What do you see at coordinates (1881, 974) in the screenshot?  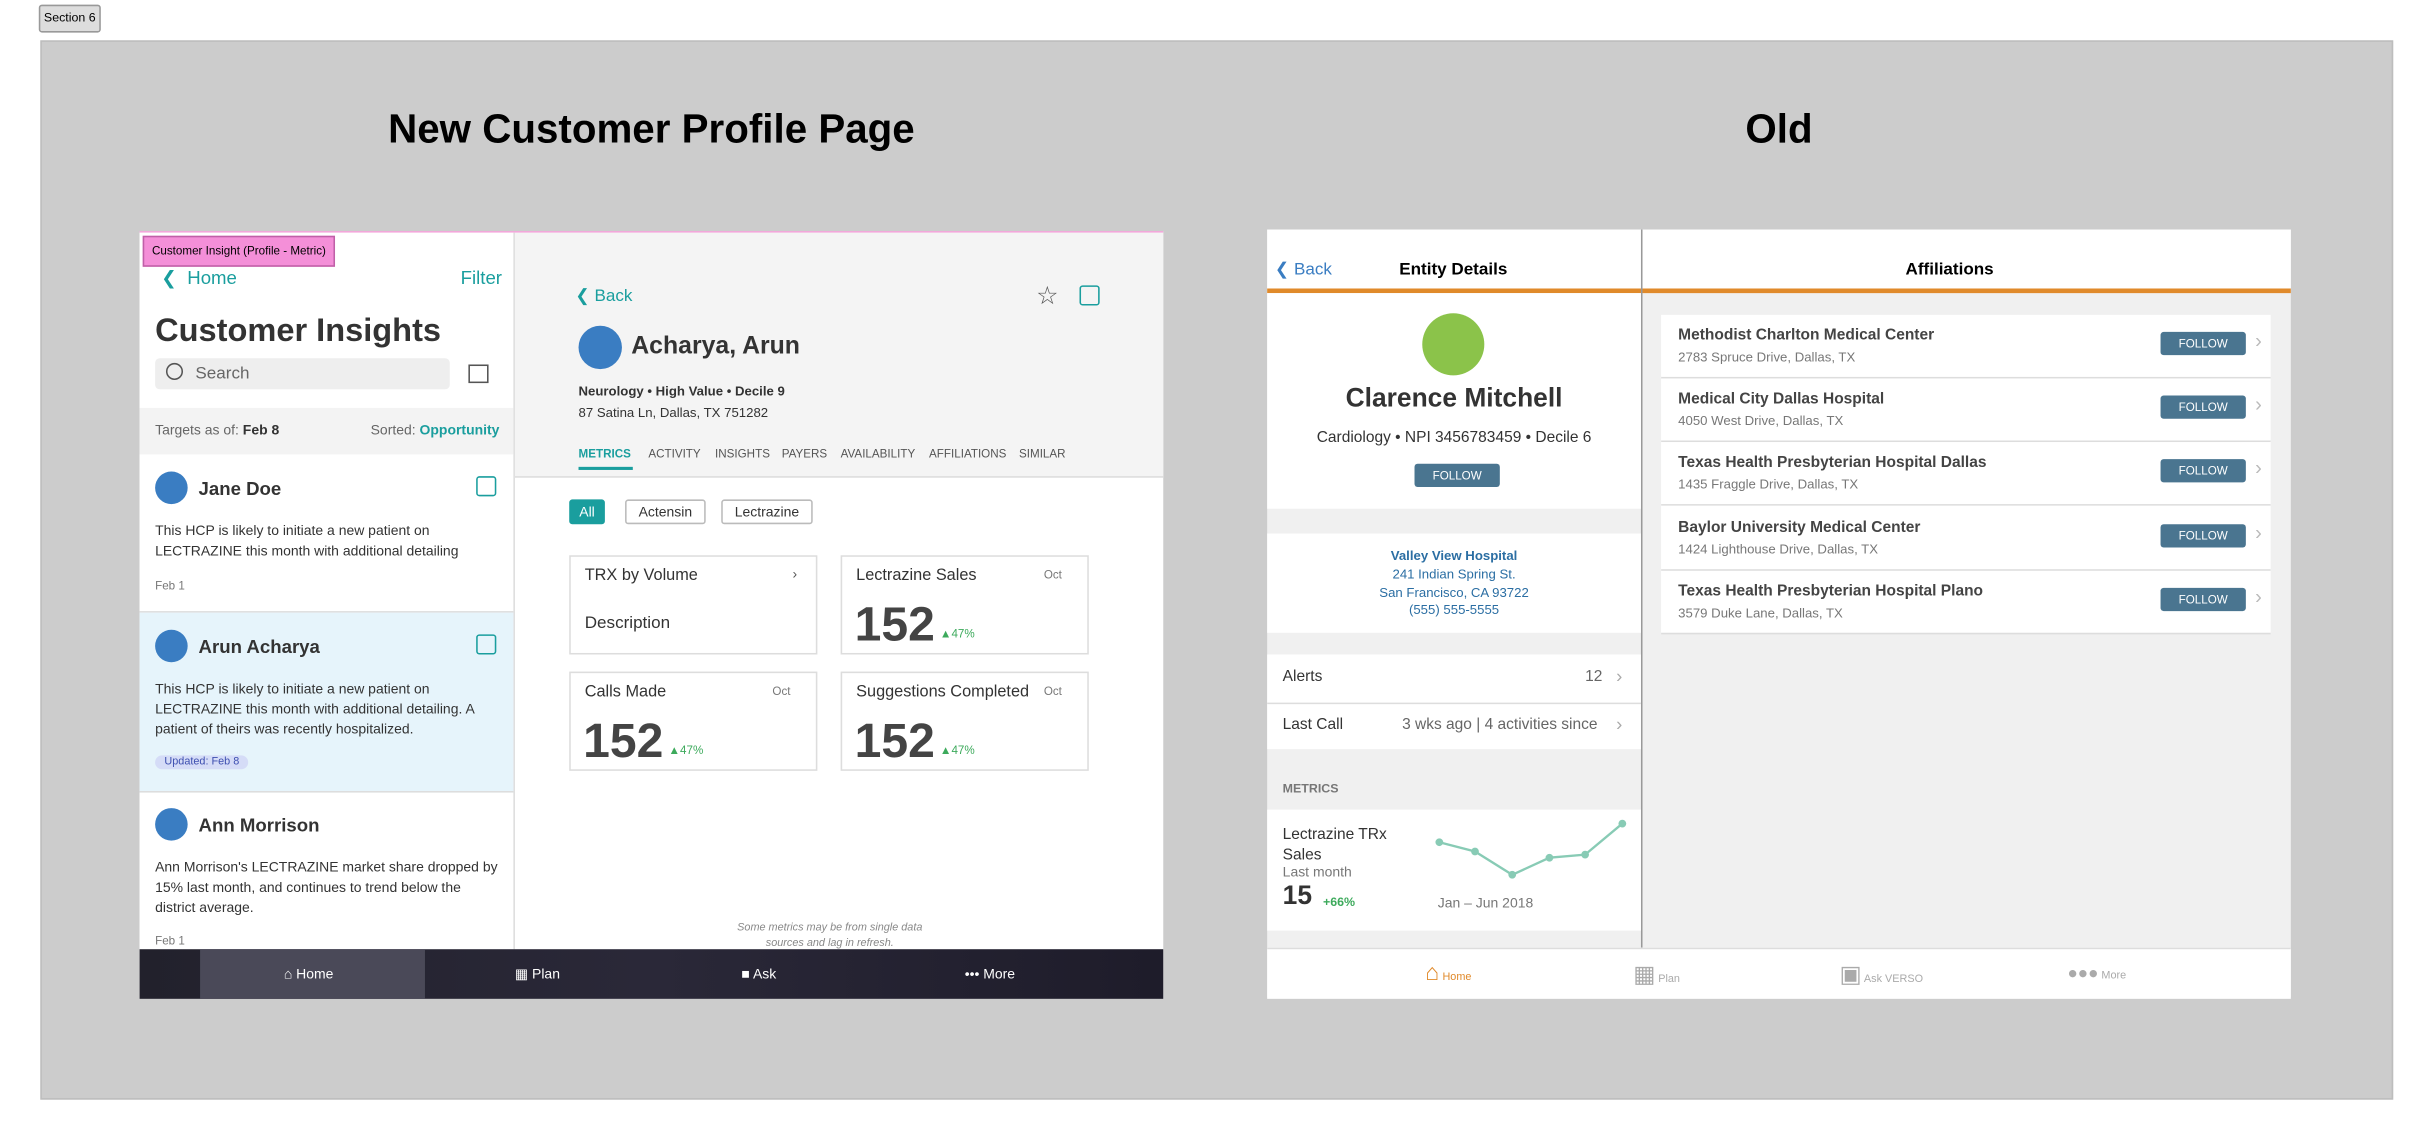 I see `old-nav-ask: ▣ Ask VERSO` at bounding box center [1881, 974].